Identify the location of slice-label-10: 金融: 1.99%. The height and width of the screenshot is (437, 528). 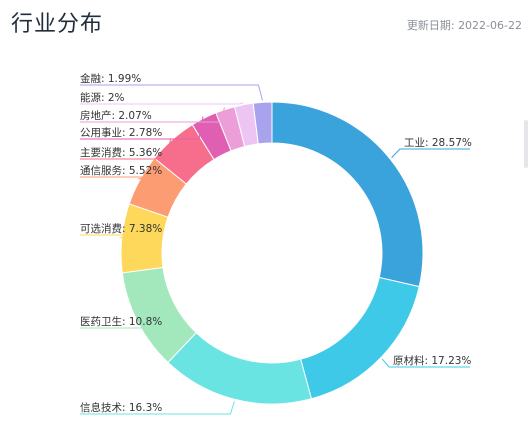
(110, 78).